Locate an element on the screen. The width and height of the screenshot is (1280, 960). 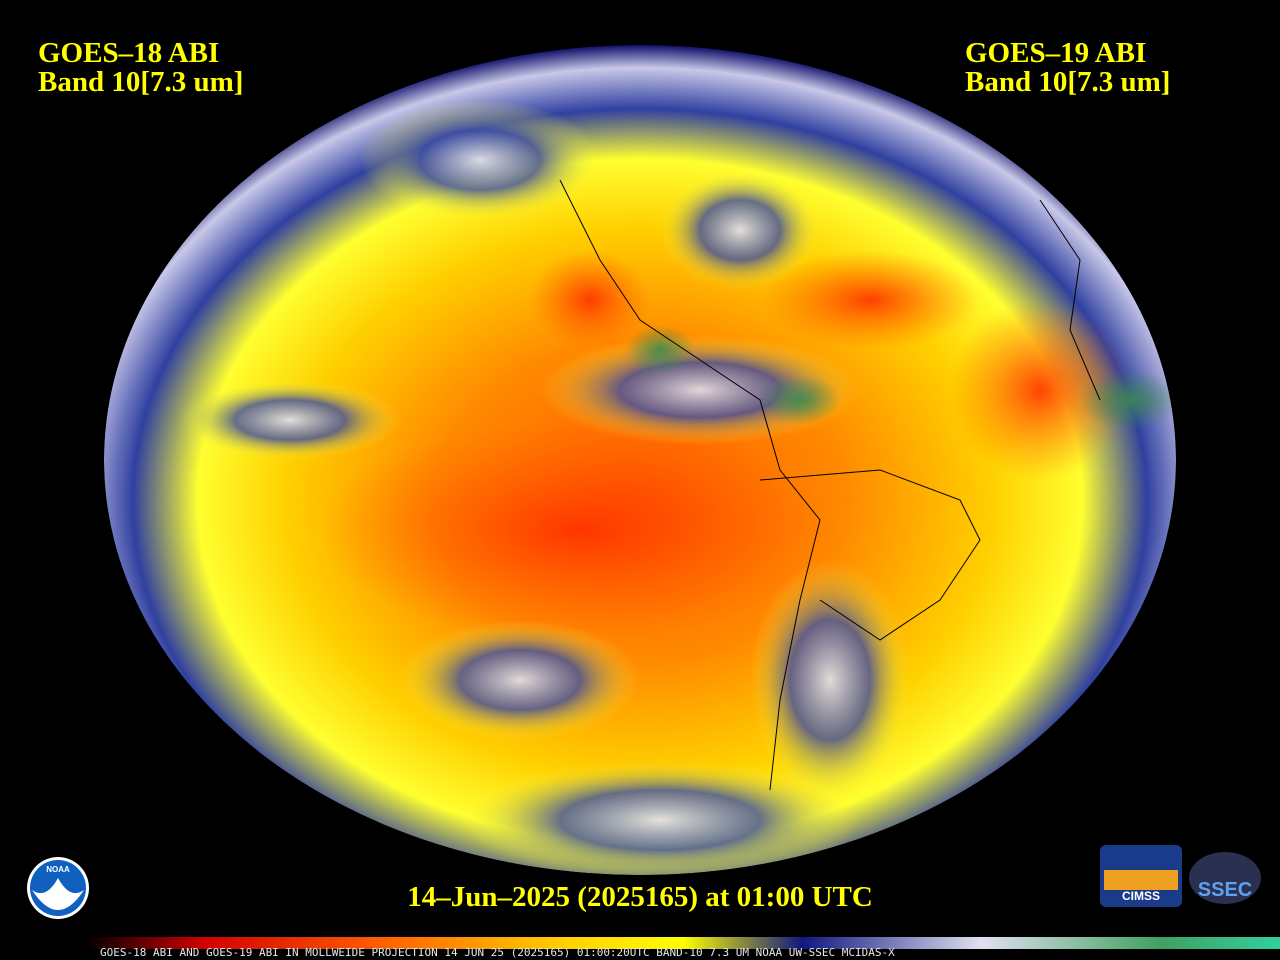
right-band: Band 10[7.3 um] is located at coordinates (1067, 82).